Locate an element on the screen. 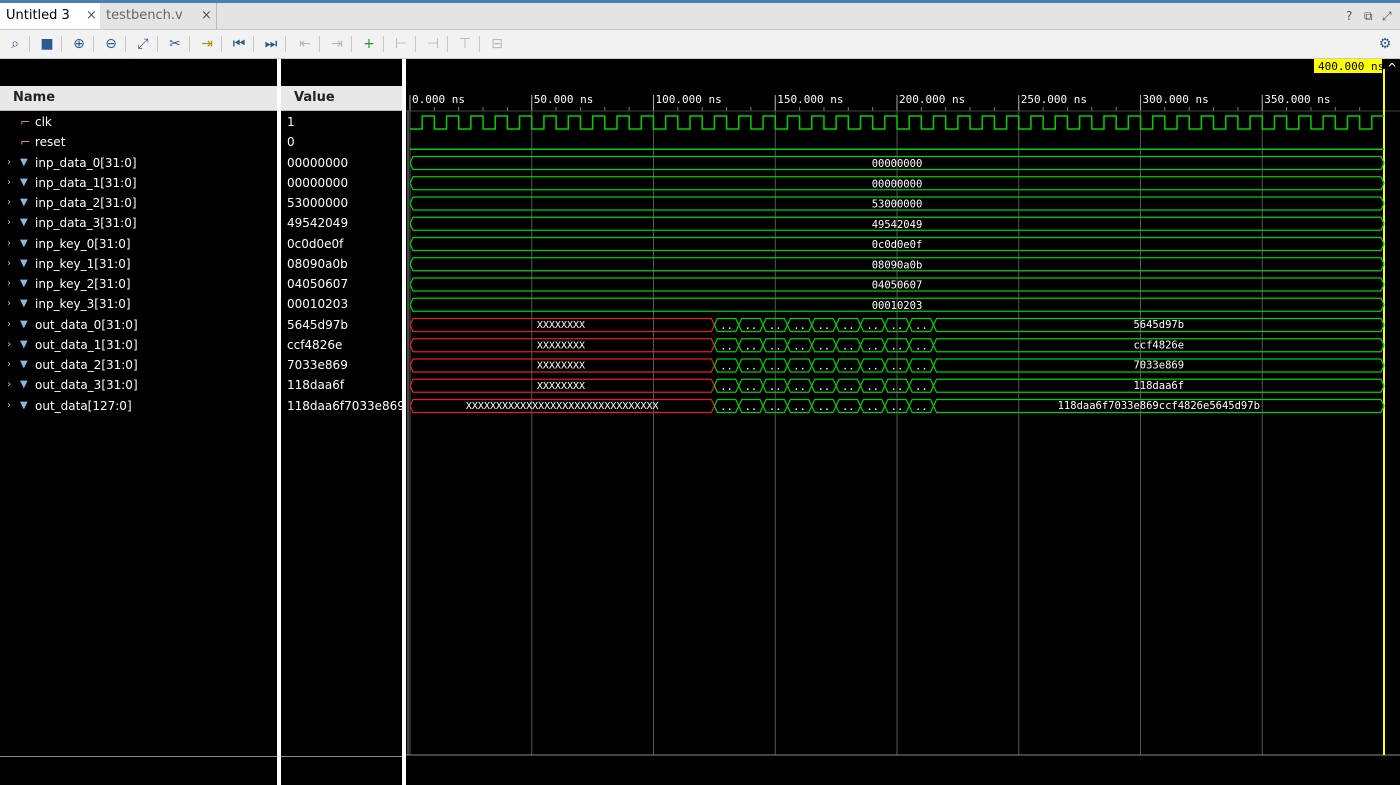  signal-row: › ▼ inp_key_0[31:0] is located at coordinates (138, 244).